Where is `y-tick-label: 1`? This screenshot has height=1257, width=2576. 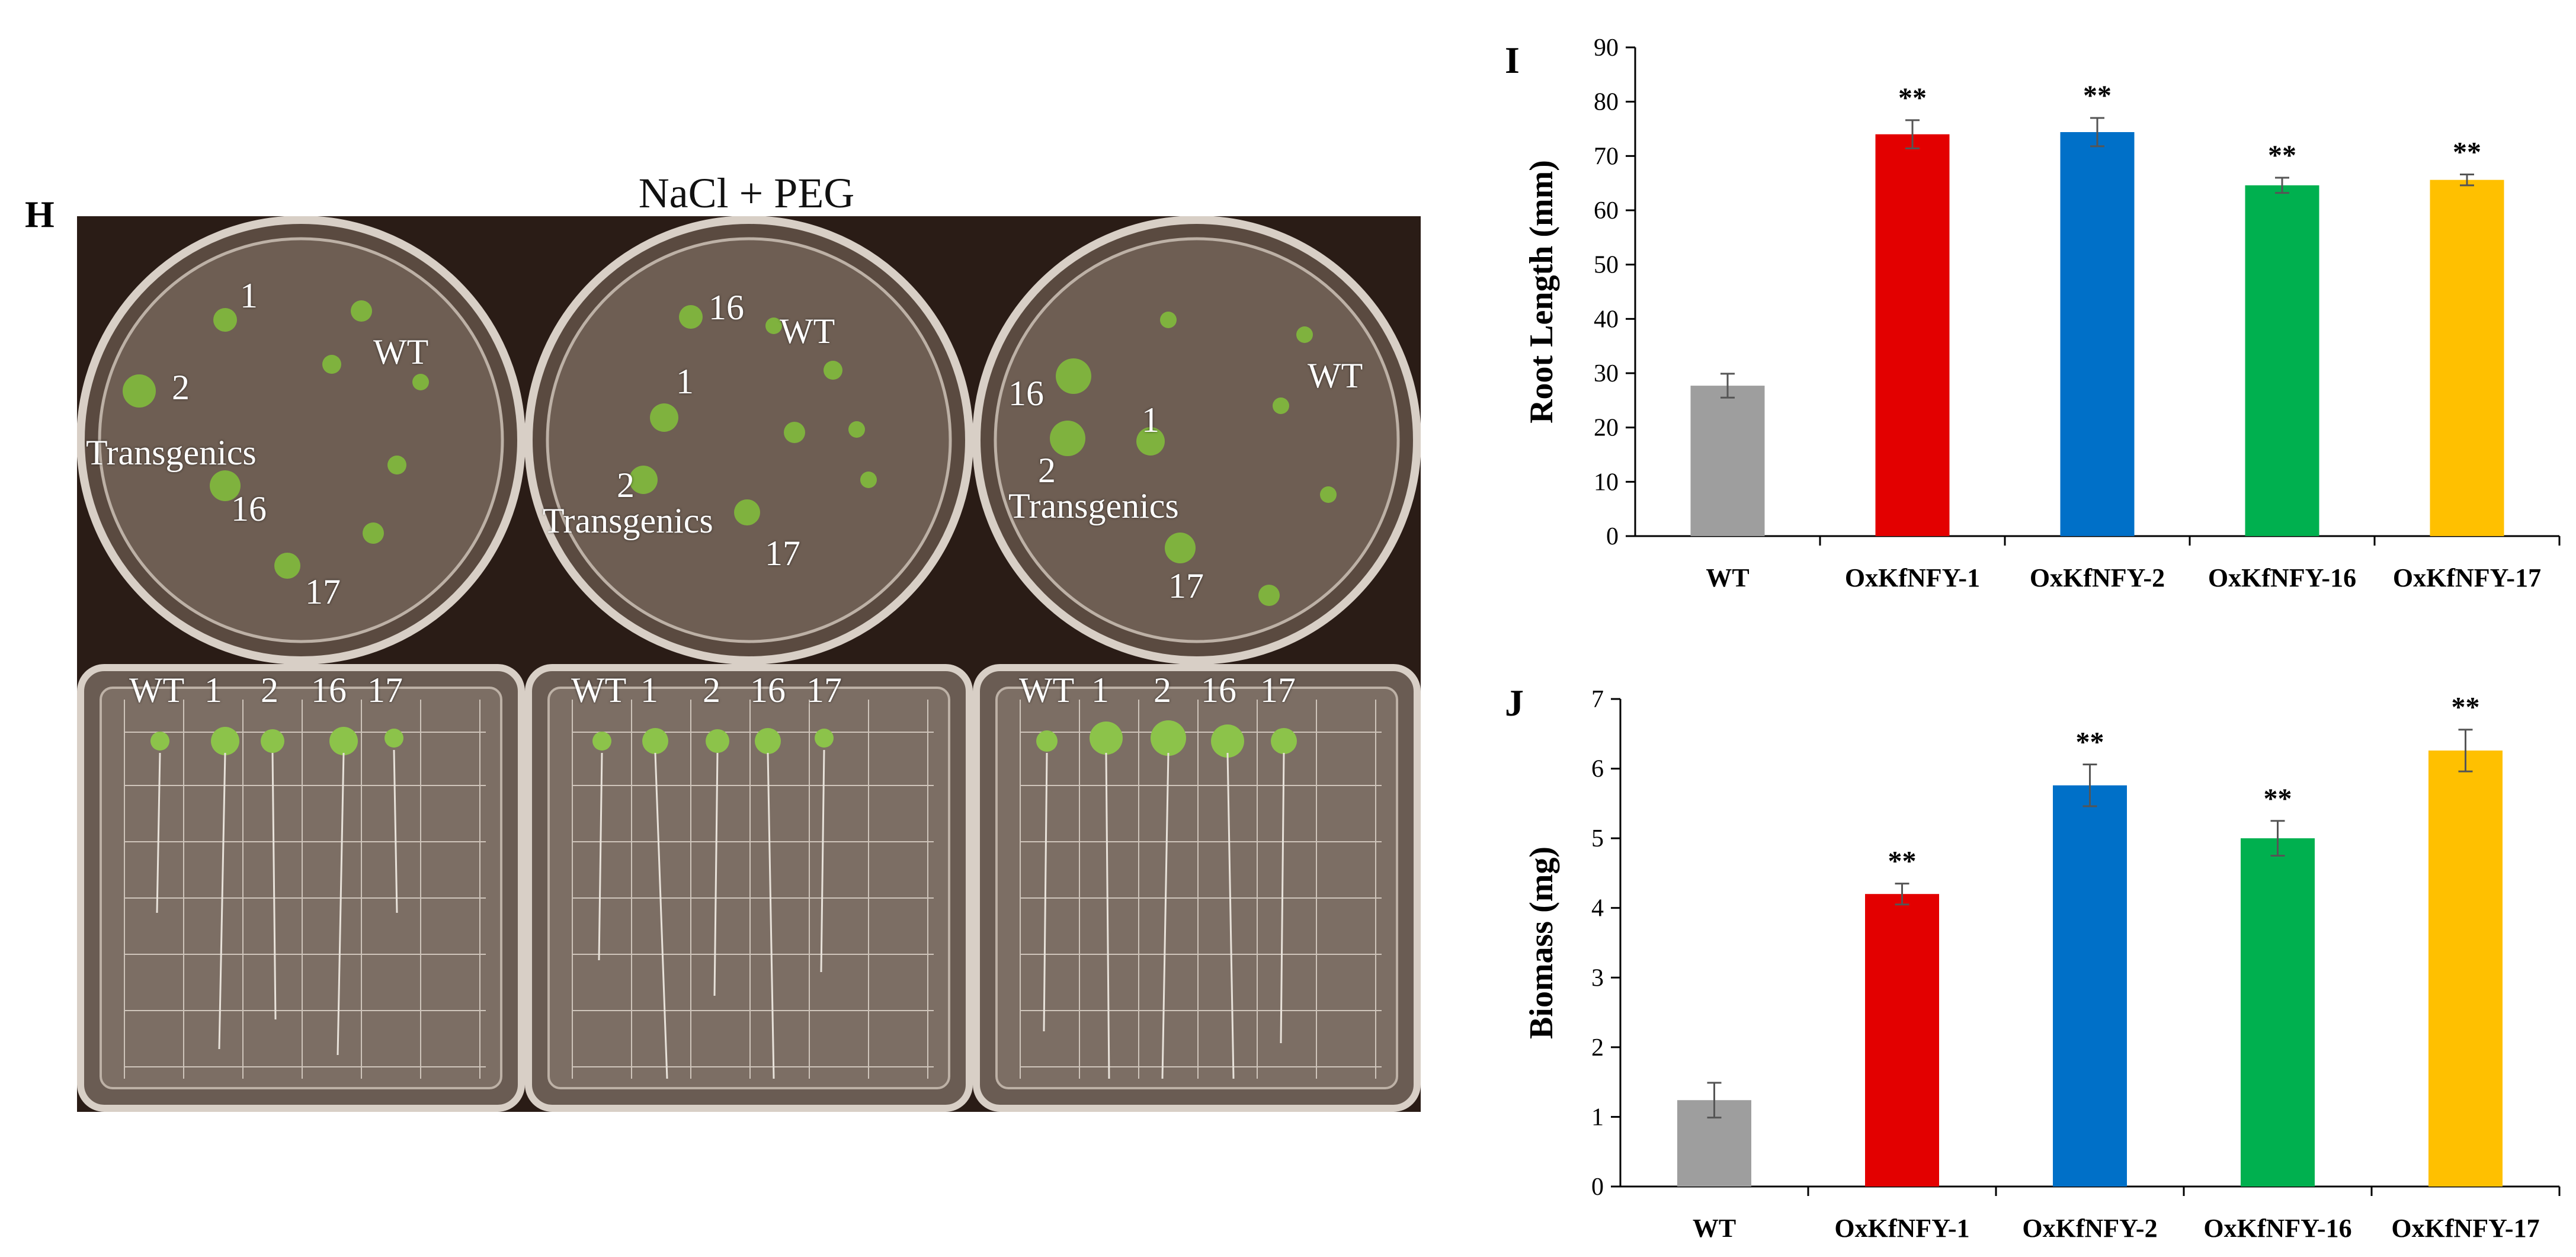 y-tick-label: 1 is located at coordinates (1597, 1117).